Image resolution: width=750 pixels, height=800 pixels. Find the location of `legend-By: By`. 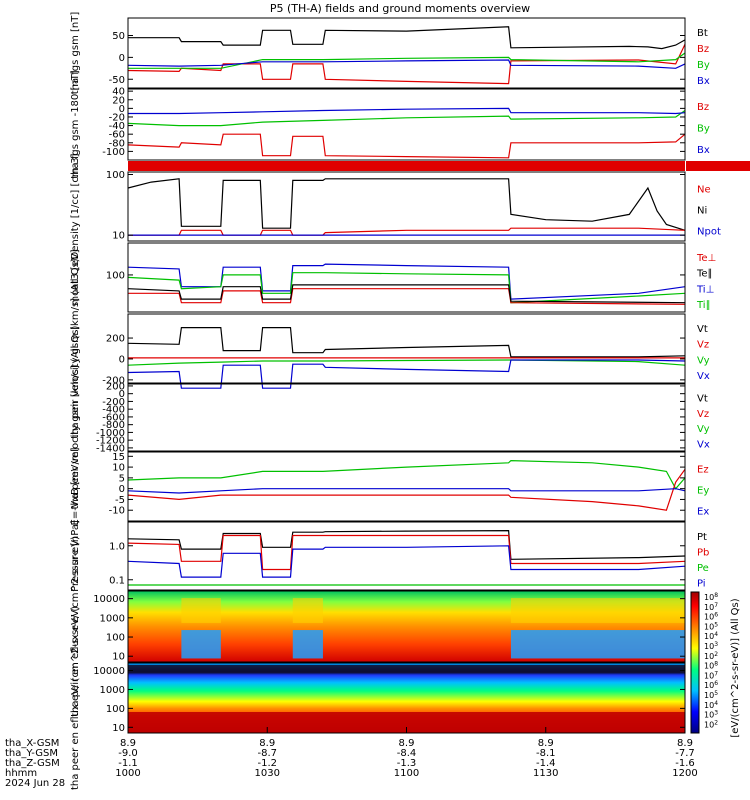

legend-By: By is located at coordinates (703, 129).